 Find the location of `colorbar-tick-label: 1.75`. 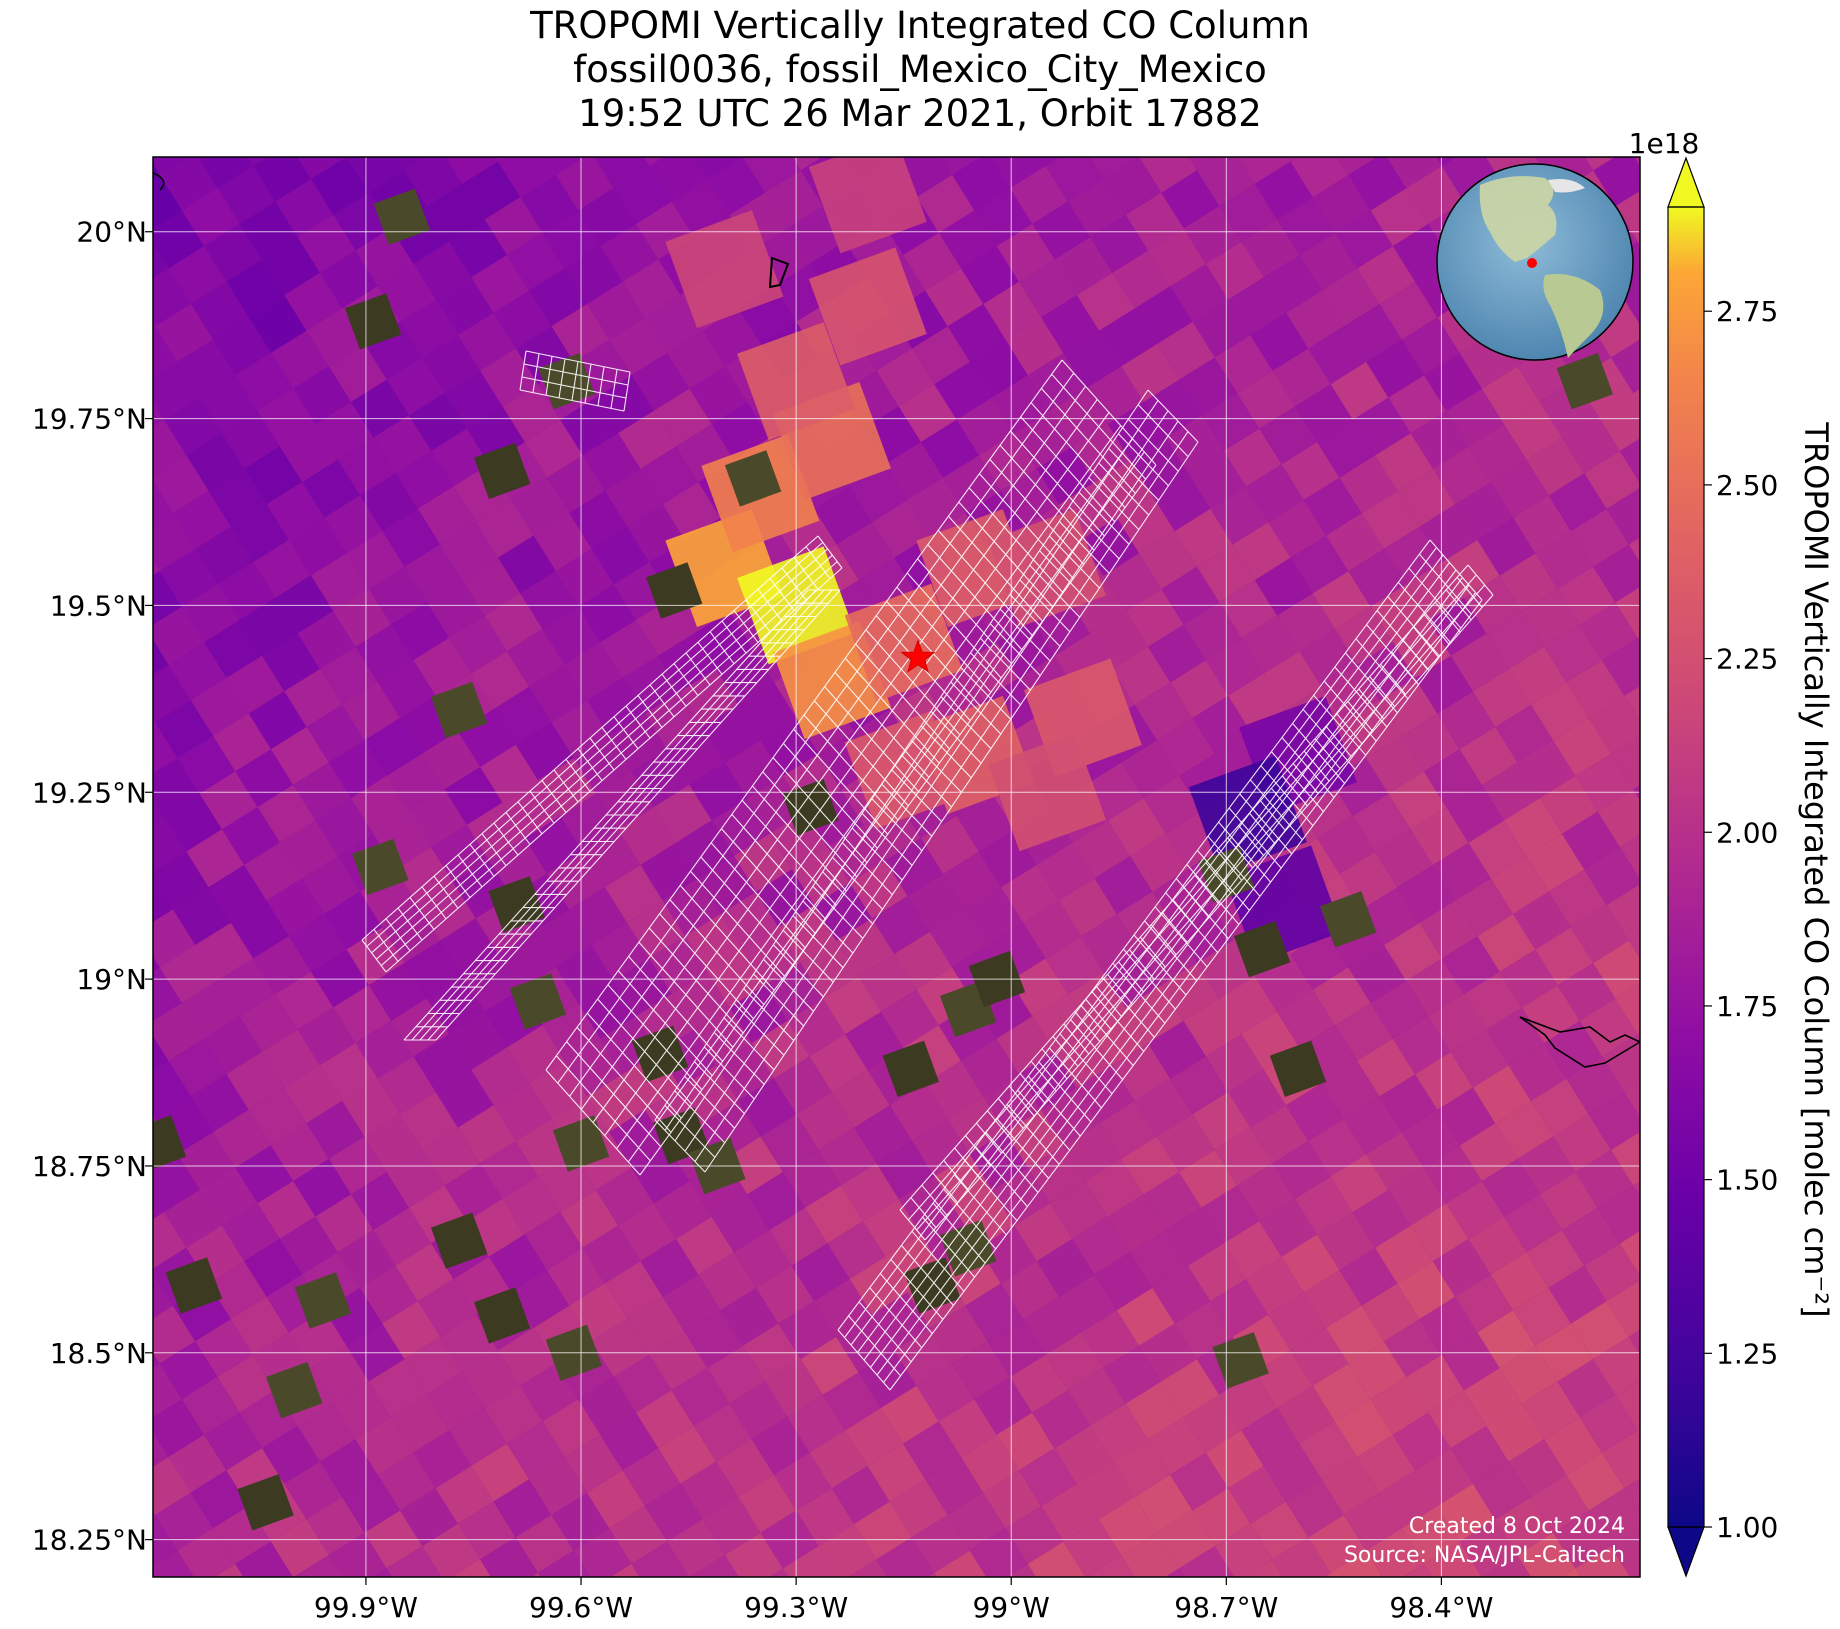

colorbar-tick-label: 1.75 is located at coordinates (1747, 1006).